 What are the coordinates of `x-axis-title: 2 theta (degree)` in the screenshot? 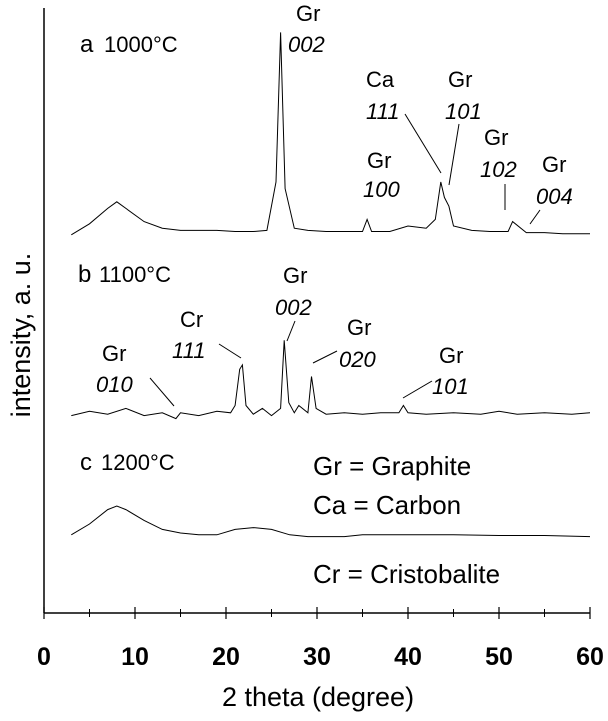 It's located at (318, 697).